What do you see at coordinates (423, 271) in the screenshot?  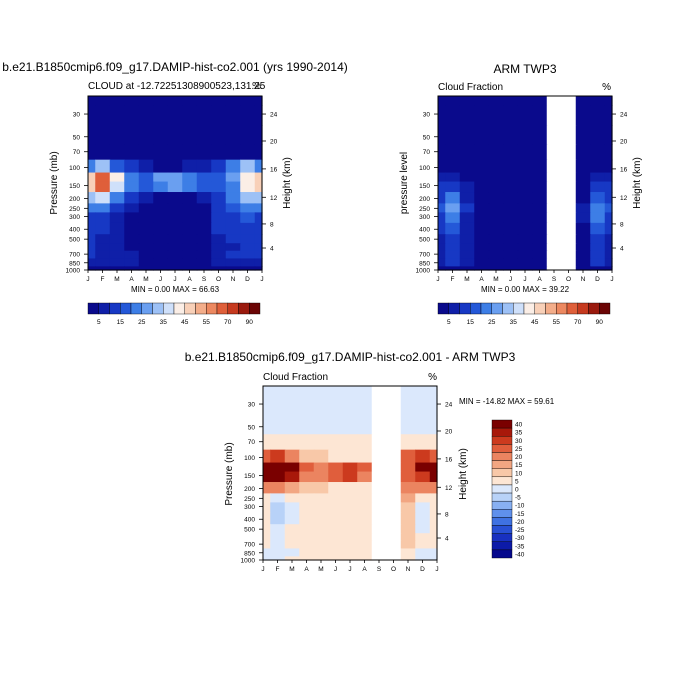 I see `pressure-tick-label: 1000` at bounding box center [423, 271].